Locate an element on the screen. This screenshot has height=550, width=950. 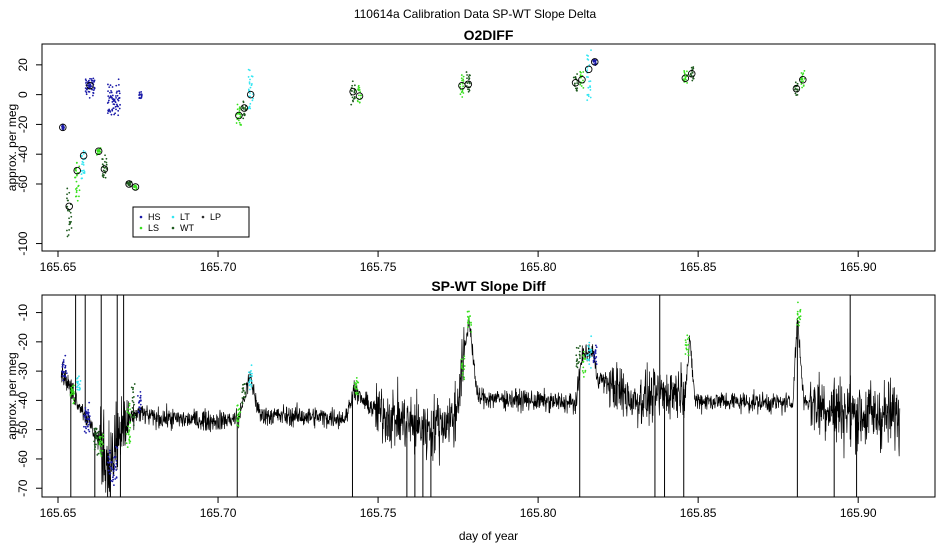
x-tick-label: 165.75 is located at coordinates (378, 513).